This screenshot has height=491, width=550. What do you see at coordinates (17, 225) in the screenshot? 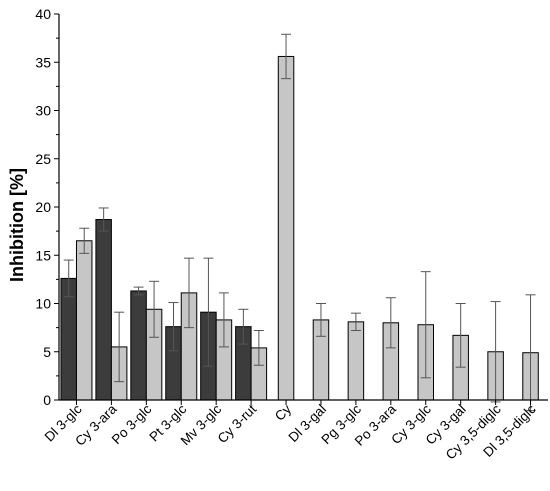
I see `y-axis-title: Inhibition [%]` at bounding box center [17, 225].